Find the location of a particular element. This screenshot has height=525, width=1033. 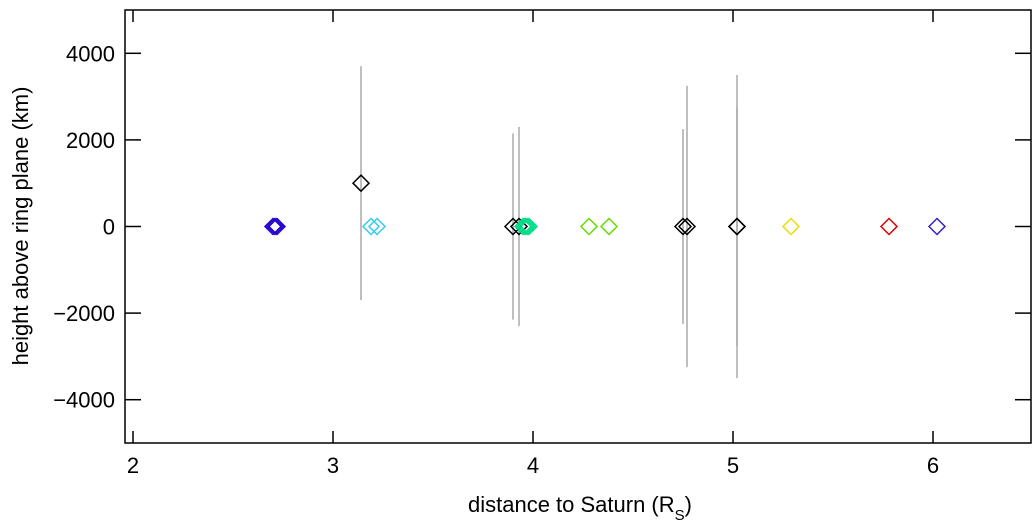

x-label-sub: S is located at coordinates (680, 515).